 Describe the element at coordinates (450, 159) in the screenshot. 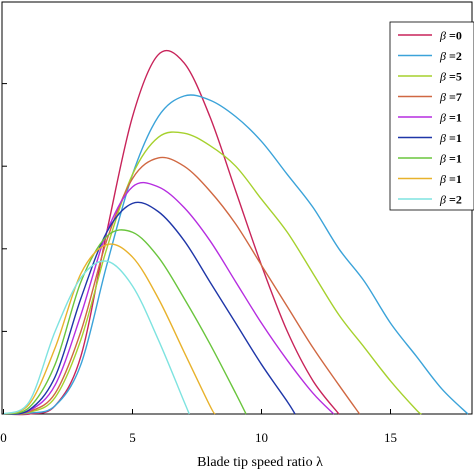

I see `legend-label-6: β =1` at that location.